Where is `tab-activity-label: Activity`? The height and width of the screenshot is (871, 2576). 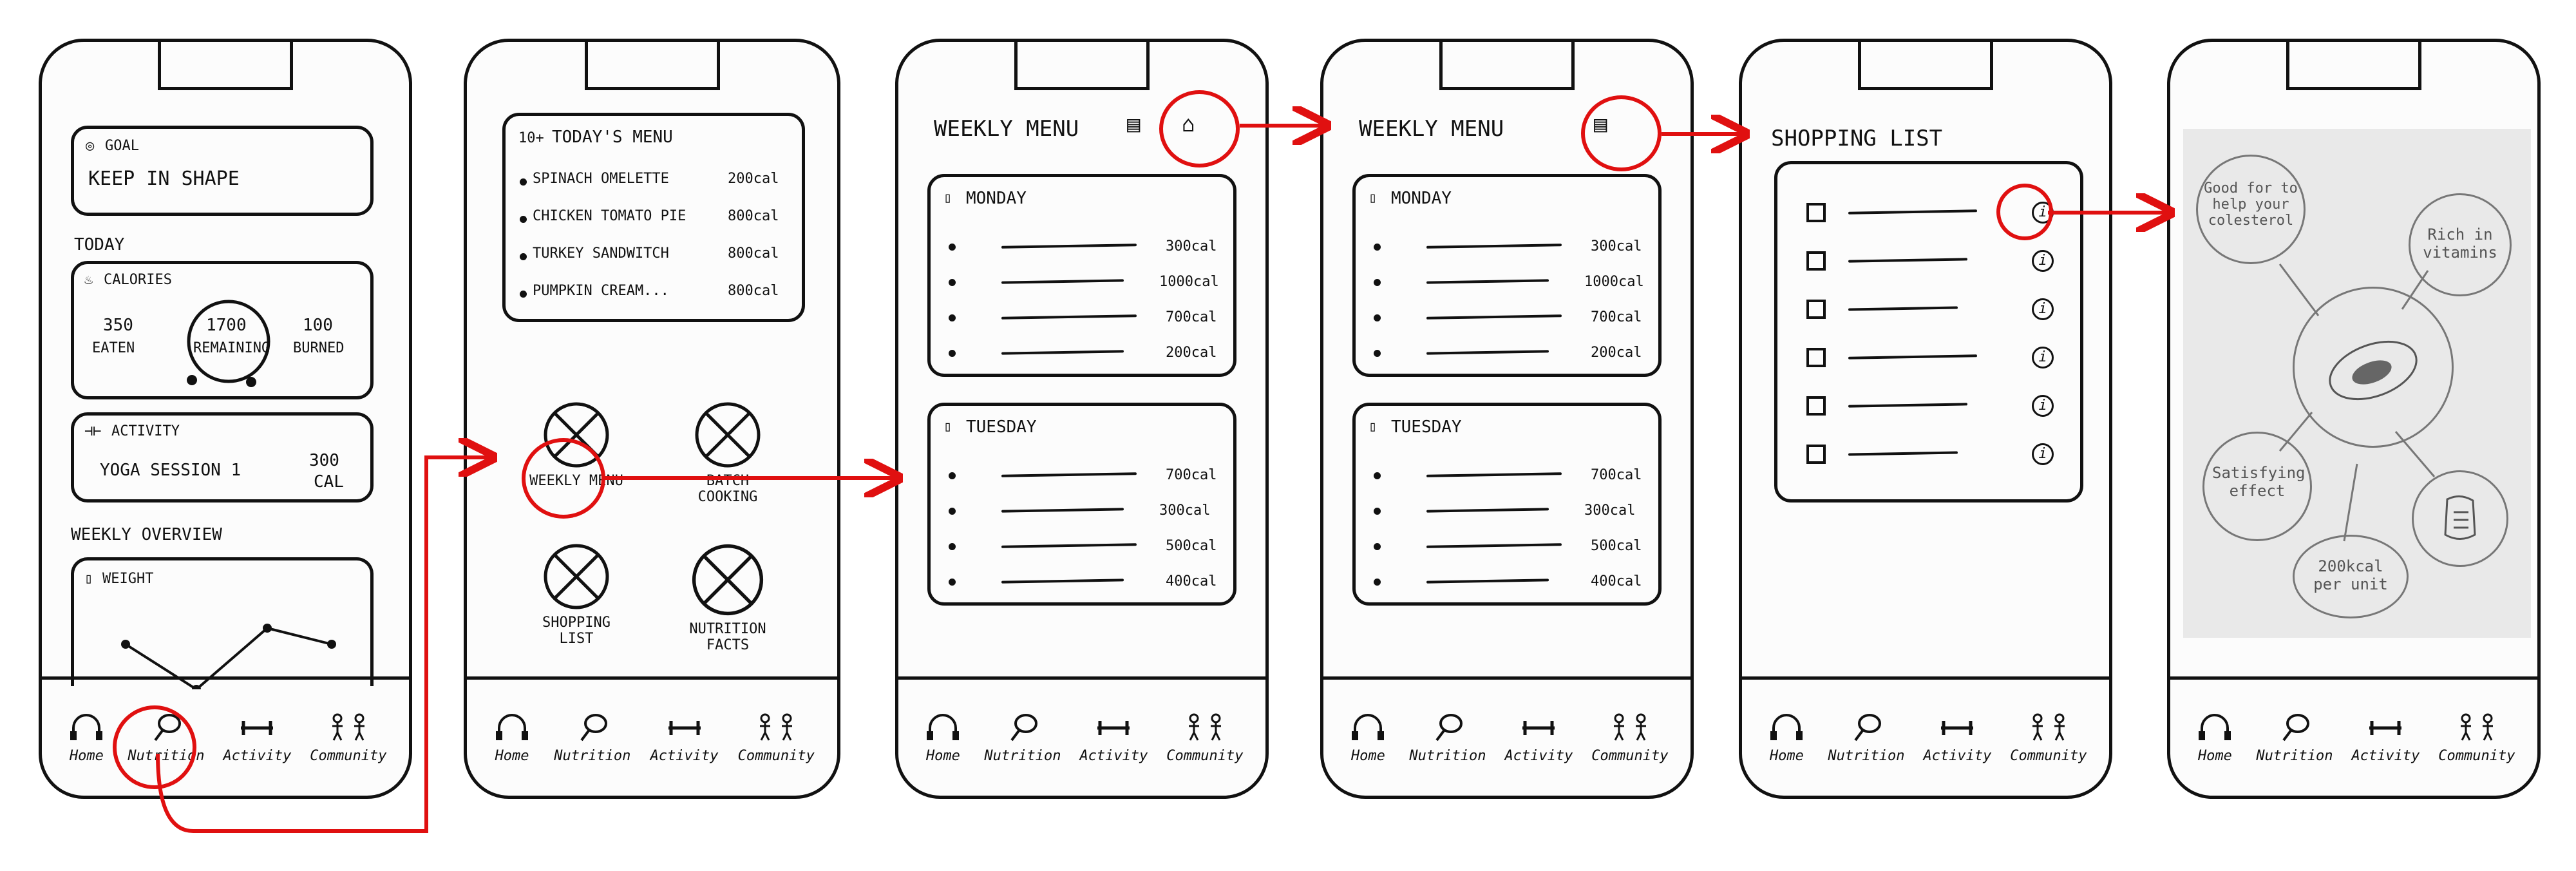 tab-activity-label: Activity is located at coordinates (257, 755).